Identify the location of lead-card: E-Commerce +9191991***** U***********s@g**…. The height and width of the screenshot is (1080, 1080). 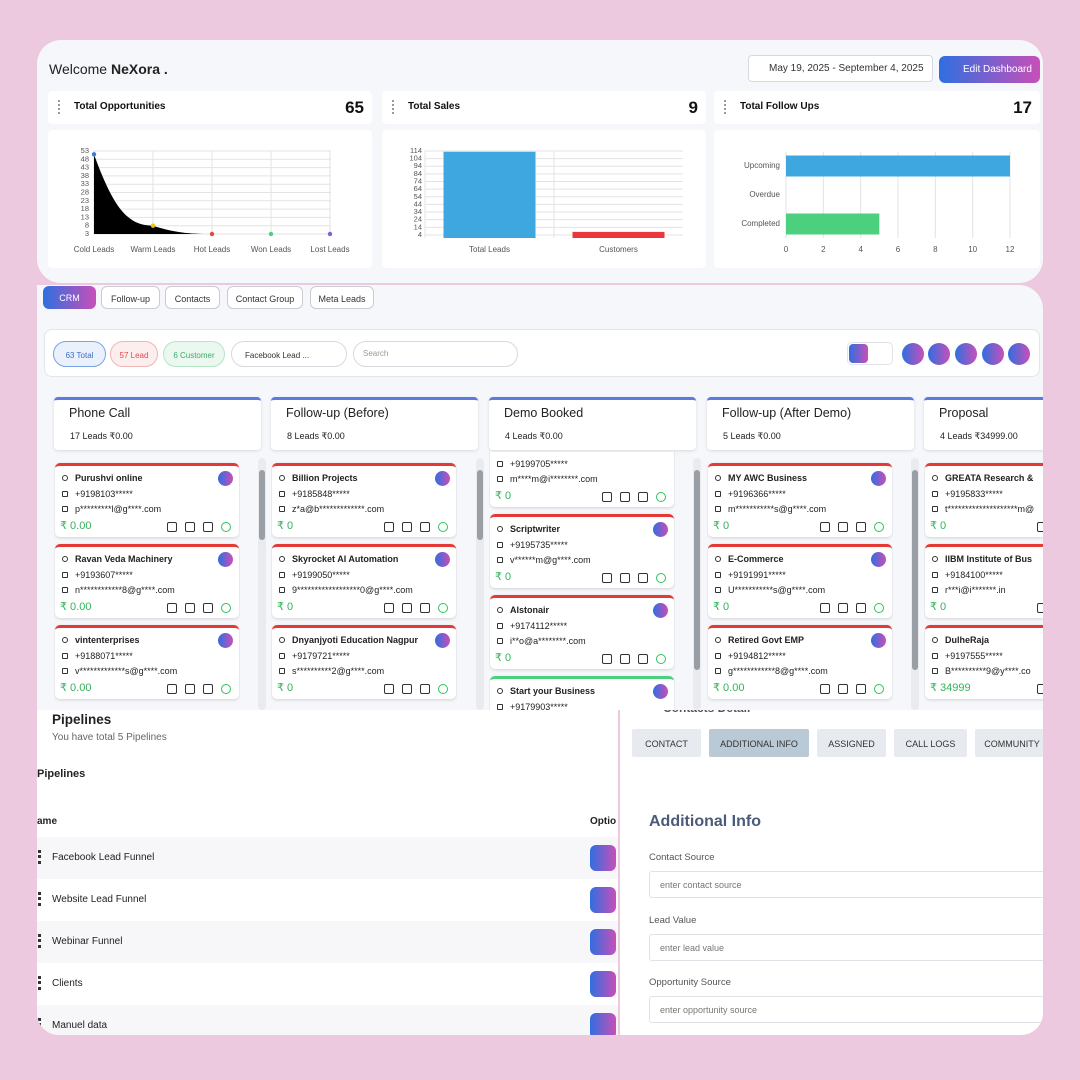
(800, 581).